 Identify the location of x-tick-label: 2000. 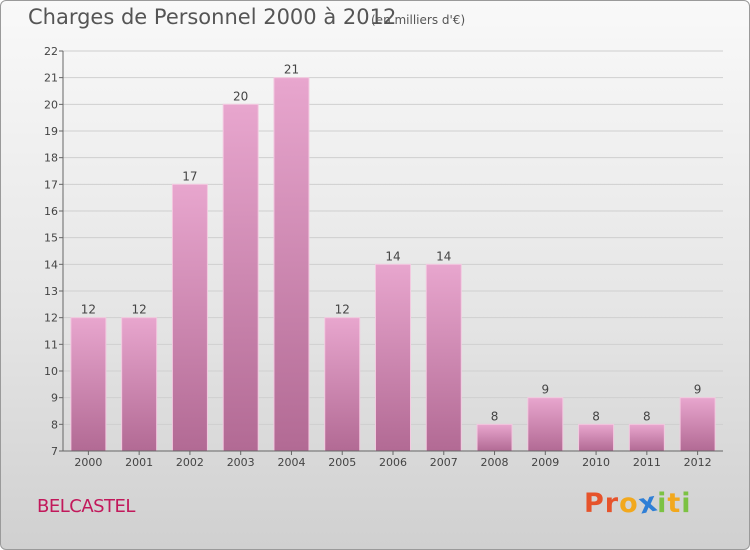
(88, 462).